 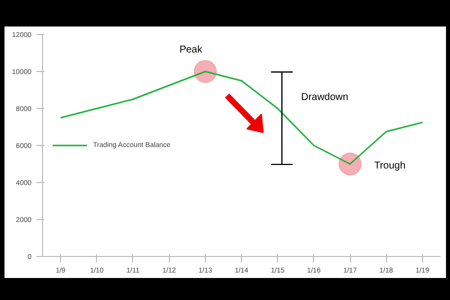 I want to click on annotation: Drawdown, so click(x=324, y=97).